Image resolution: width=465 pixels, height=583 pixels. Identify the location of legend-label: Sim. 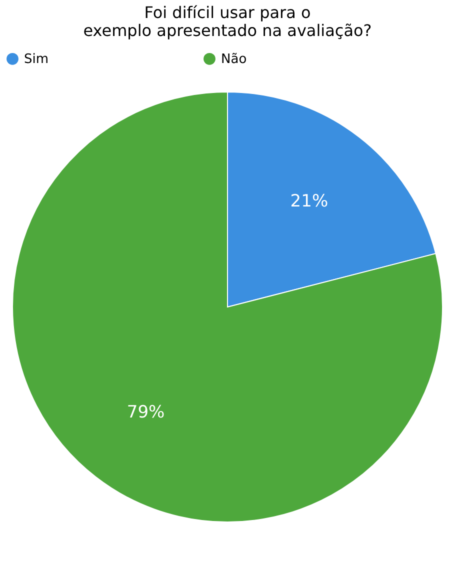
(36, 59).